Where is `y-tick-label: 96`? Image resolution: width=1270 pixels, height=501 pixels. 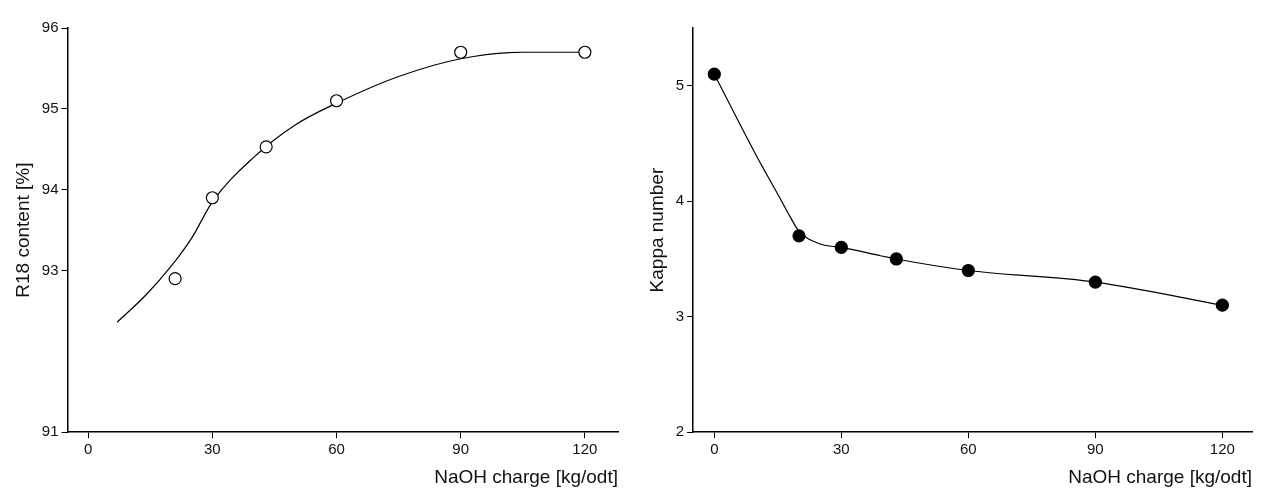
y-tick-label: 96 is located at coordinates (50, 27).